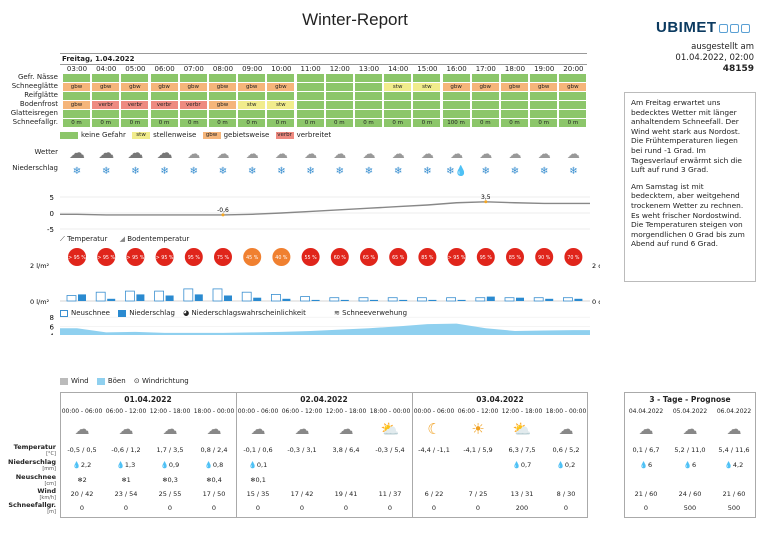 This screenshot has width=768, height=543. I want to click on forecast-wind: 24 / 60, so click(690, 494).